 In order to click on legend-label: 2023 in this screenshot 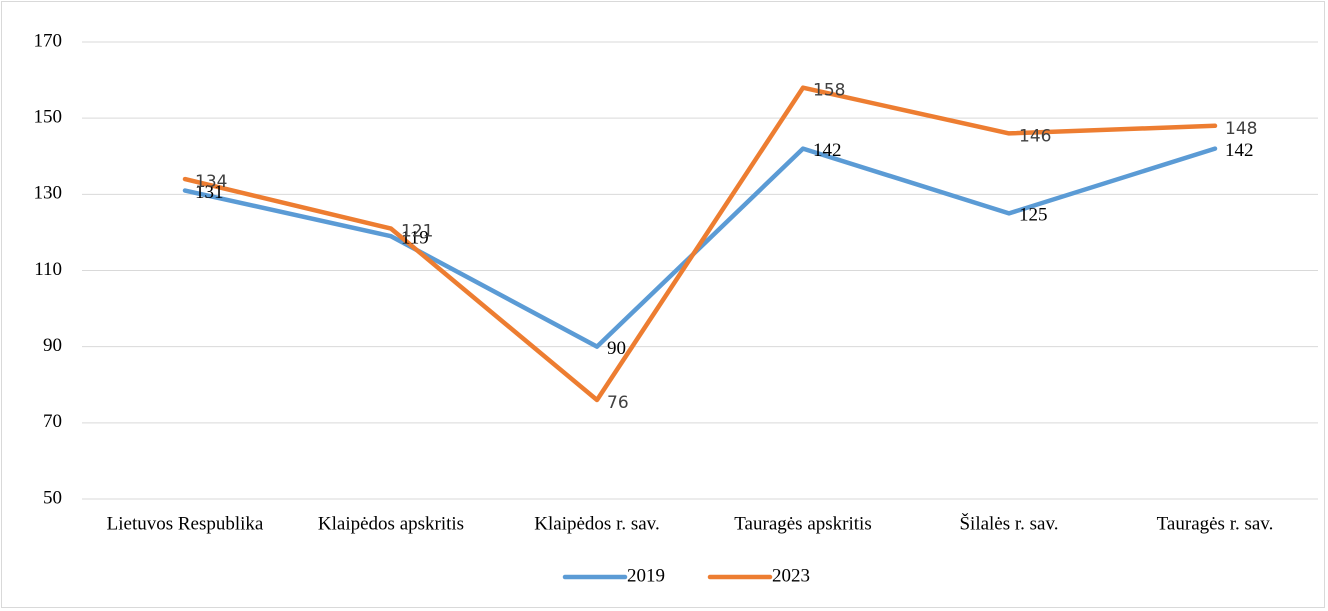, I will do `click(791, 575)`.